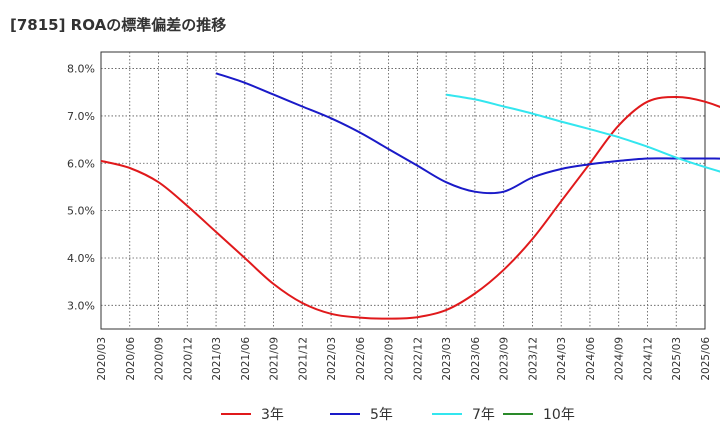  Describe the element at coordinates (381, 415) in the screenshot. I see `legend-label: 5年` at that location.